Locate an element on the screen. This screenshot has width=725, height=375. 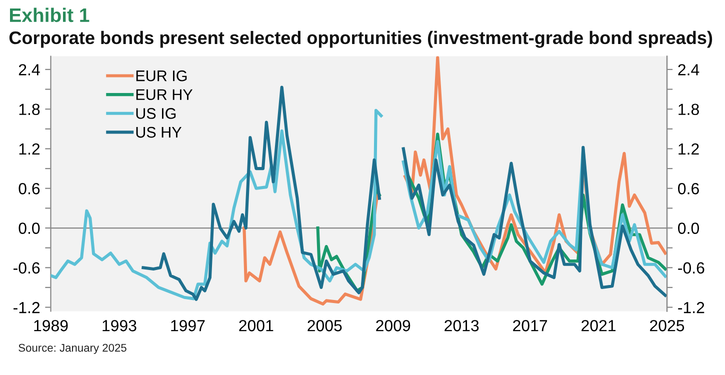
x-tick-label: 2013 is located at coordinates (461, 326).